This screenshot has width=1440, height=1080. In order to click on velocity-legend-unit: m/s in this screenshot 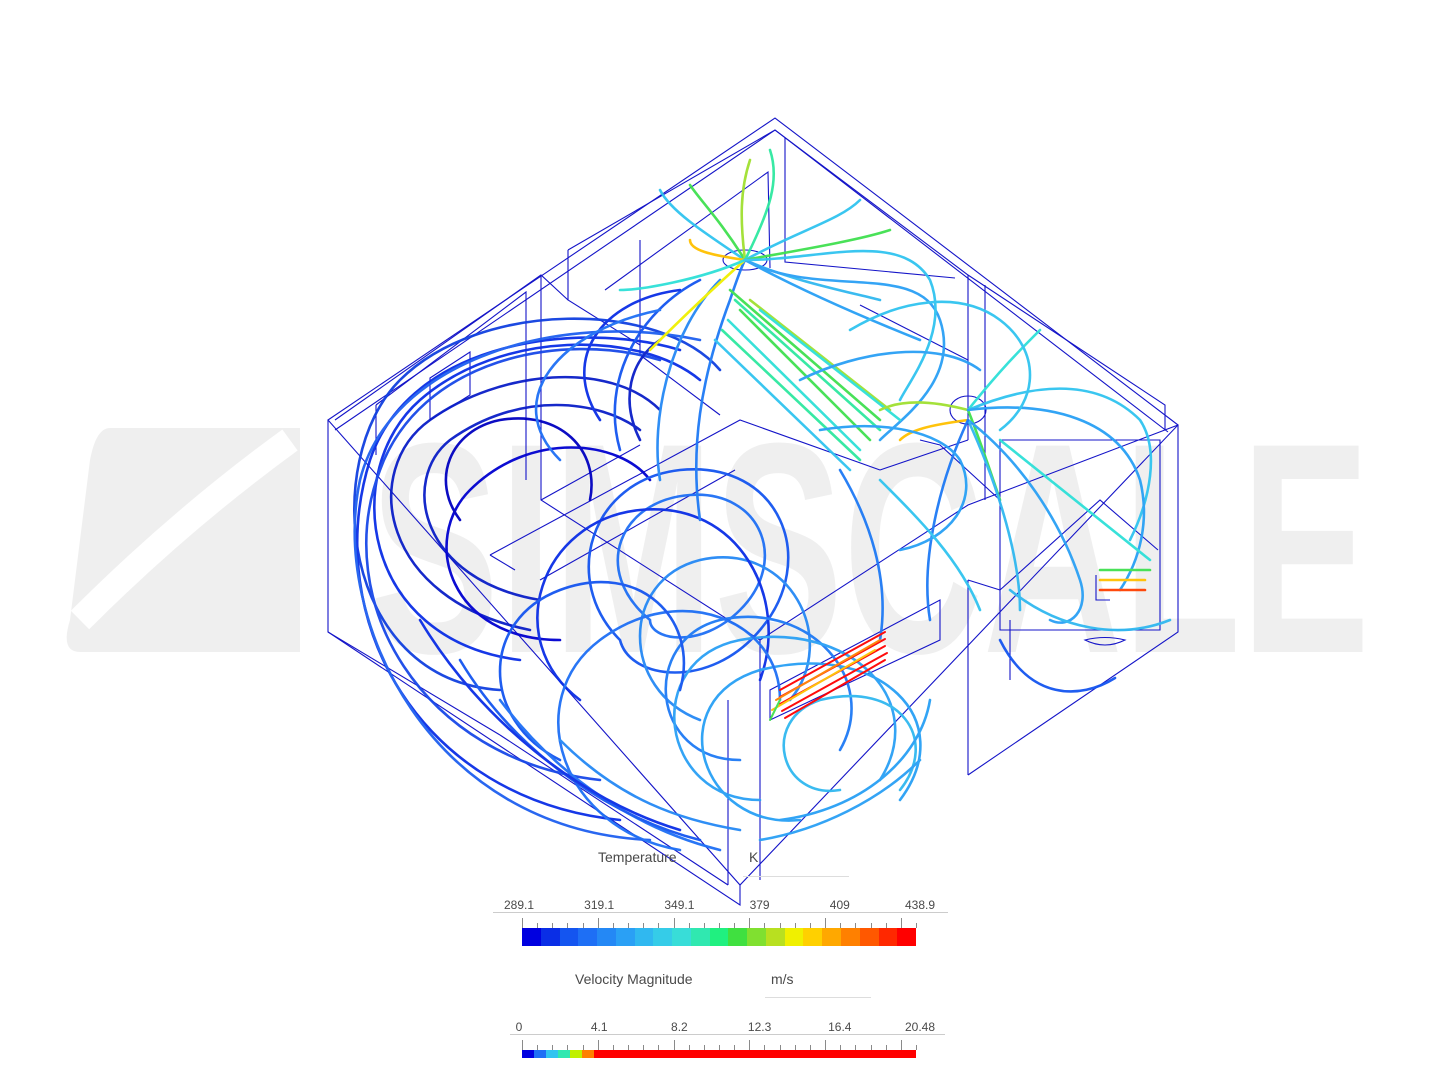, I will do `click(782, 979)`.